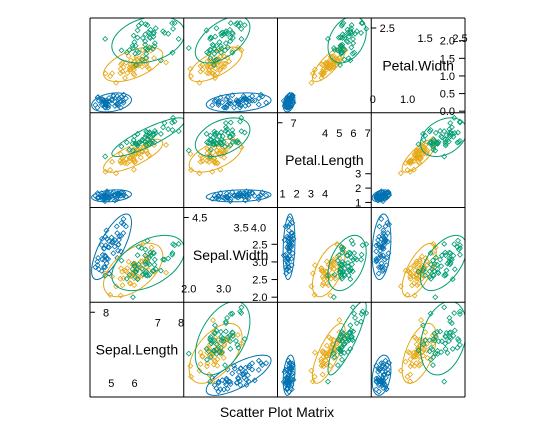  I want to click on diag-tick-side: 3.0, so click(259, 263).